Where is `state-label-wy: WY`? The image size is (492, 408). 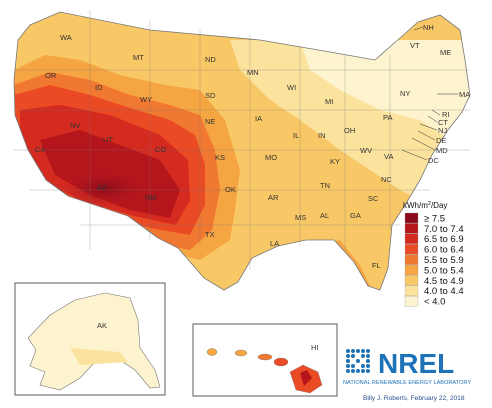 state-label-wy: WY is located at coordinates (146, 99).